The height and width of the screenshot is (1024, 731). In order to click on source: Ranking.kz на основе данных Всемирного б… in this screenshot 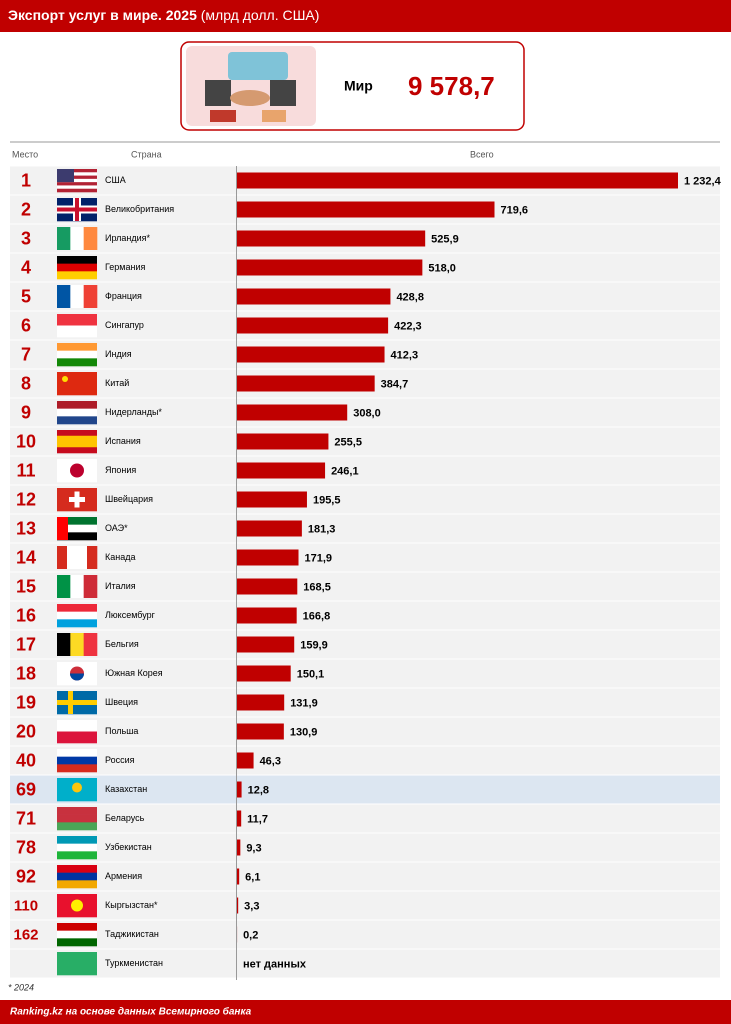, I will do `click(131, 1012)`.